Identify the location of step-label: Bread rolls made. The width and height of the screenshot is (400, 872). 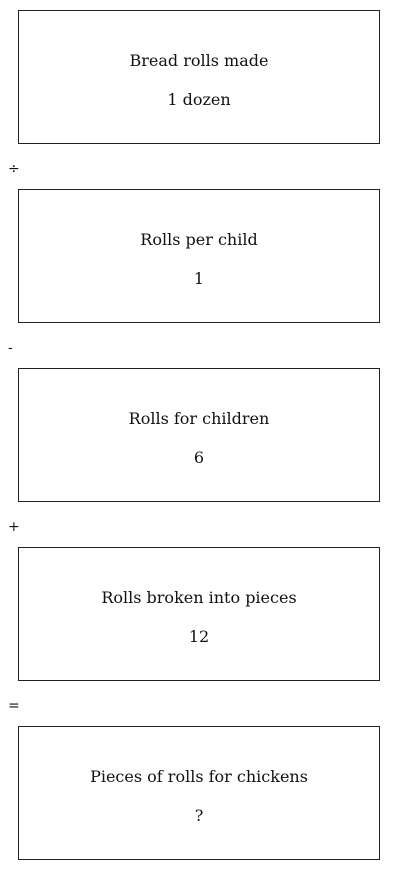
(199, 60).